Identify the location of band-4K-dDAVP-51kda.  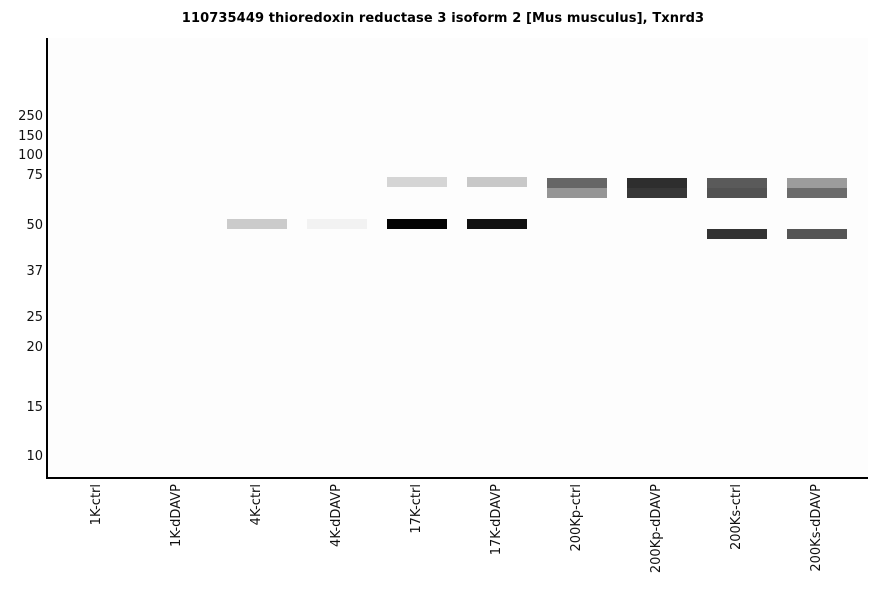
(337, 224).